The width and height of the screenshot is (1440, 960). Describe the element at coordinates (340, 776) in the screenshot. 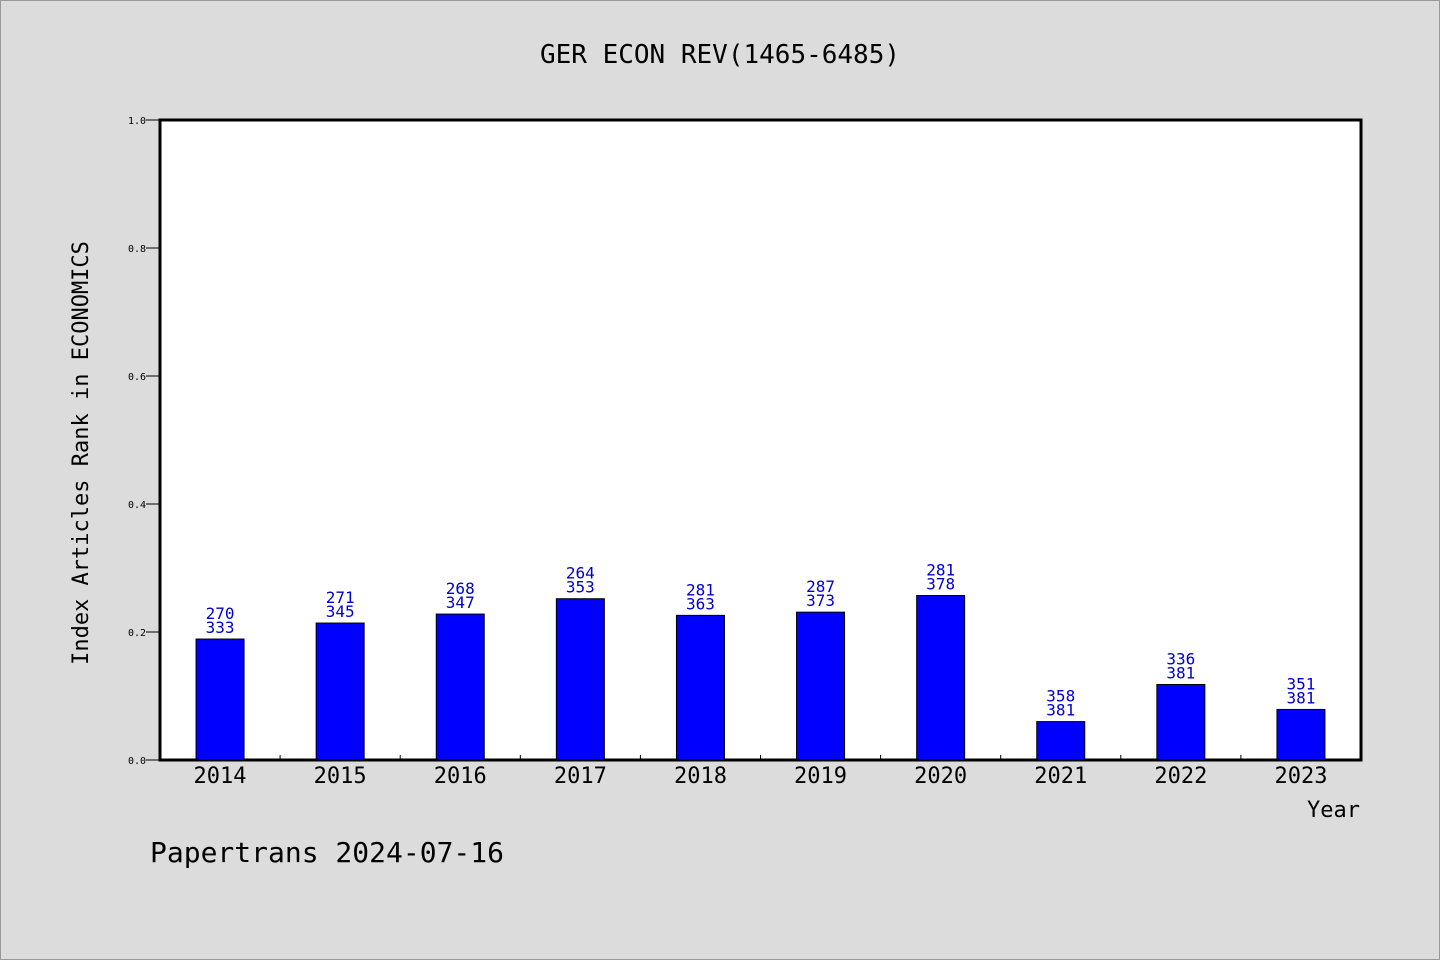

I see `x-tick-label: 2015` at that location.